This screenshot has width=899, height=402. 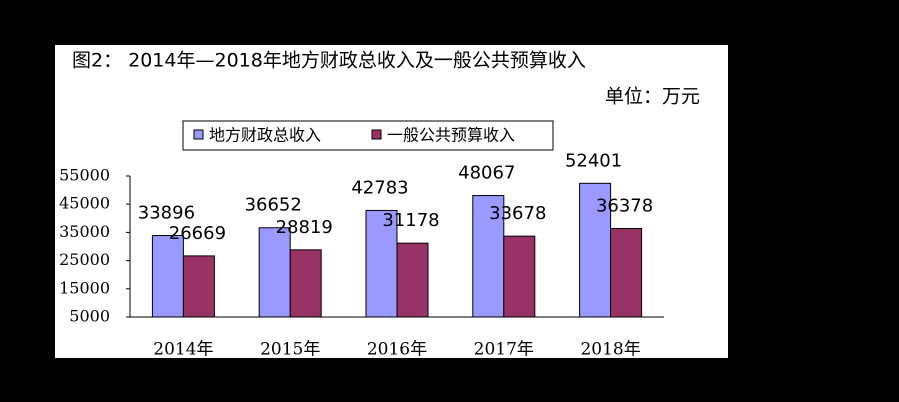 I want to click on x-tick-label: 2017年, so click(x=504, y=350).